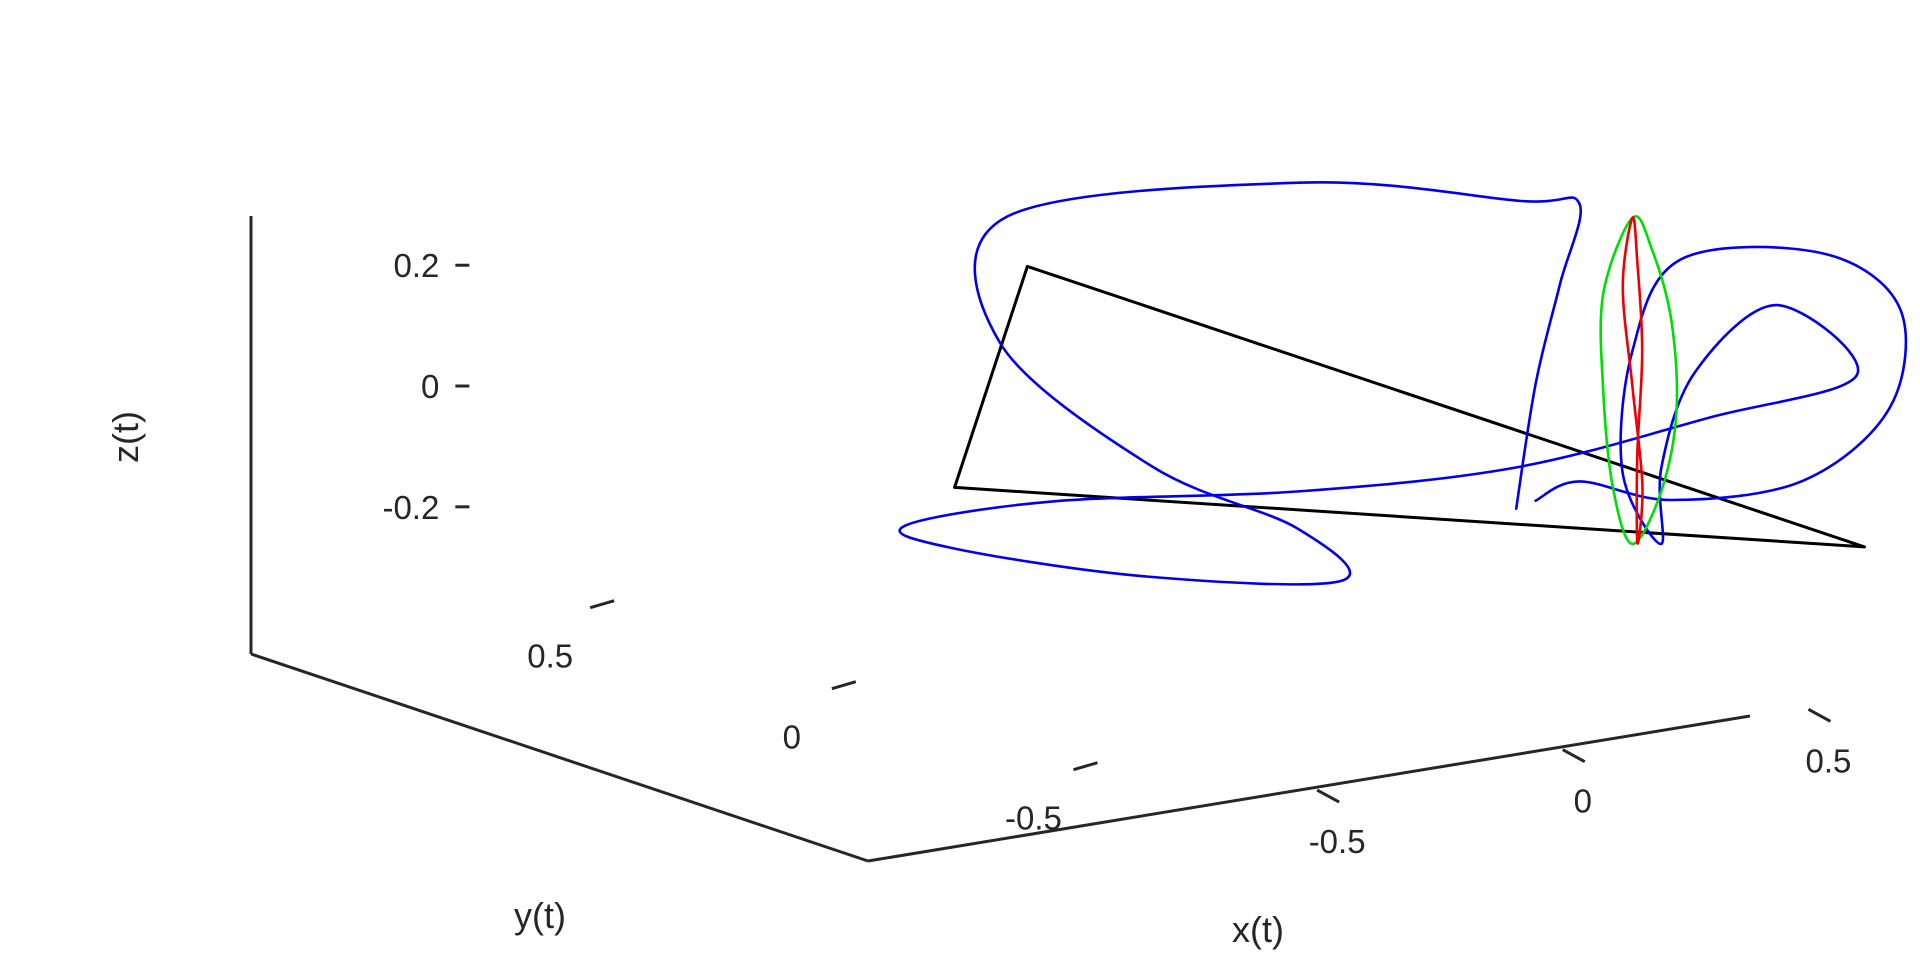  Describe the element at coordinates (1409, 406) in the screenshot. I see `series-0-line` at that location.